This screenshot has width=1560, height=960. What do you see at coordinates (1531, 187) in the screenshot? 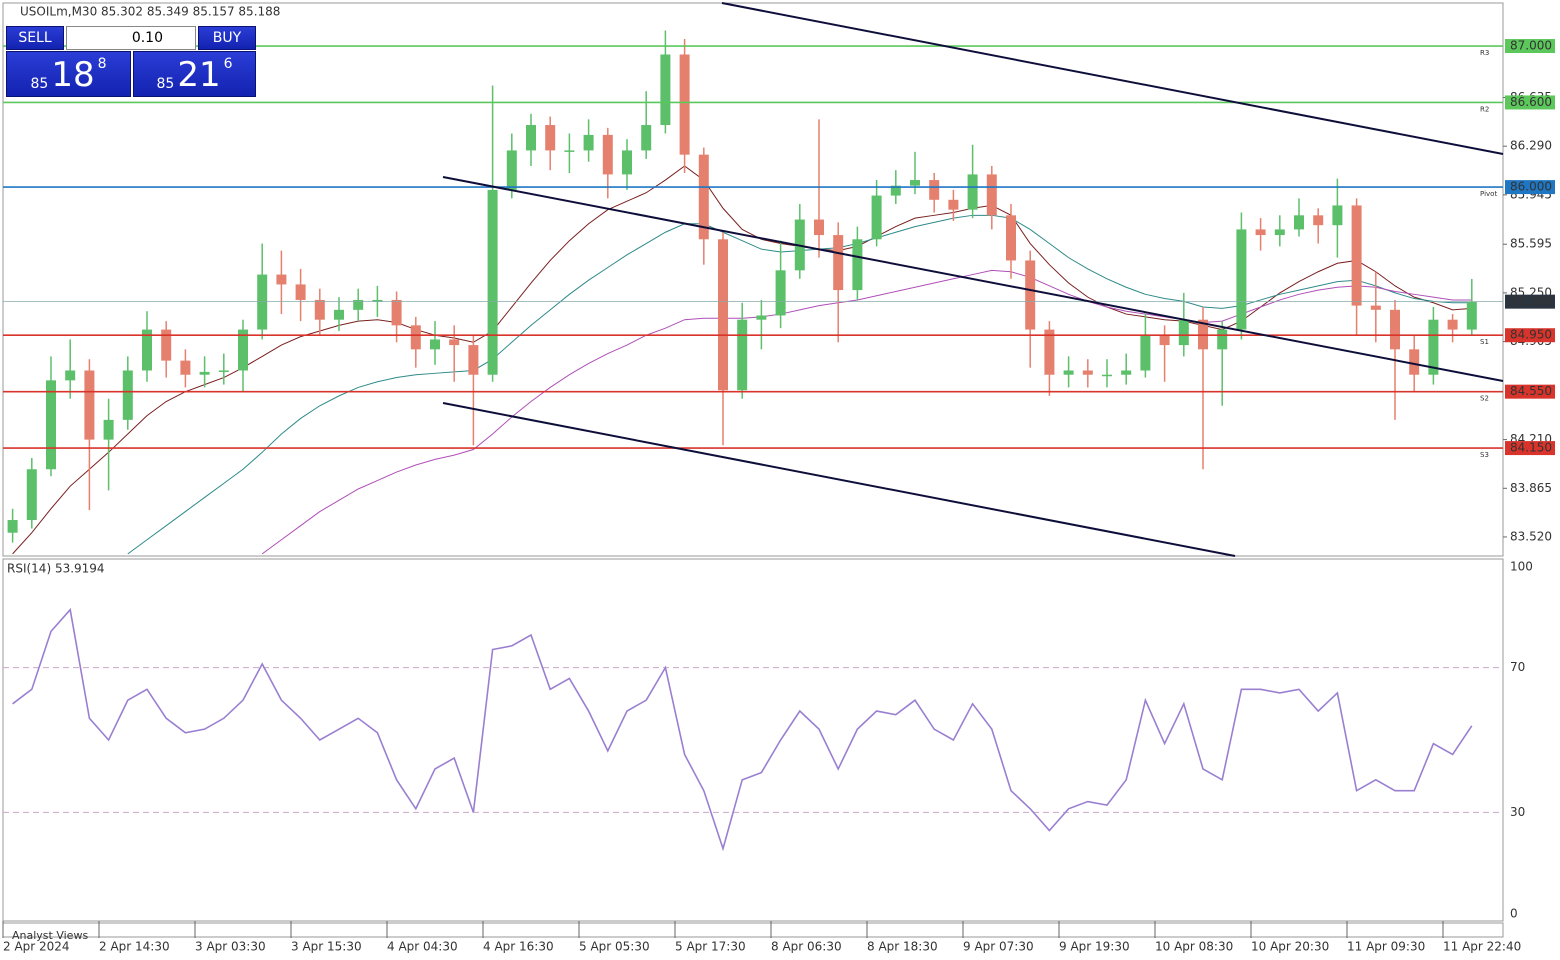
I see `level-label: 86.000` at bounding box center [1531, 187].